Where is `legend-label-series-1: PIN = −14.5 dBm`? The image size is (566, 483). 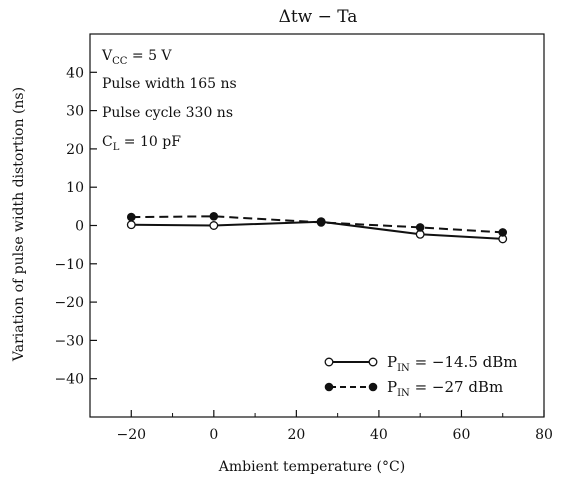
legend-label-series-1: PIN = −14.5 dBm is located at coordinates (452, 363).